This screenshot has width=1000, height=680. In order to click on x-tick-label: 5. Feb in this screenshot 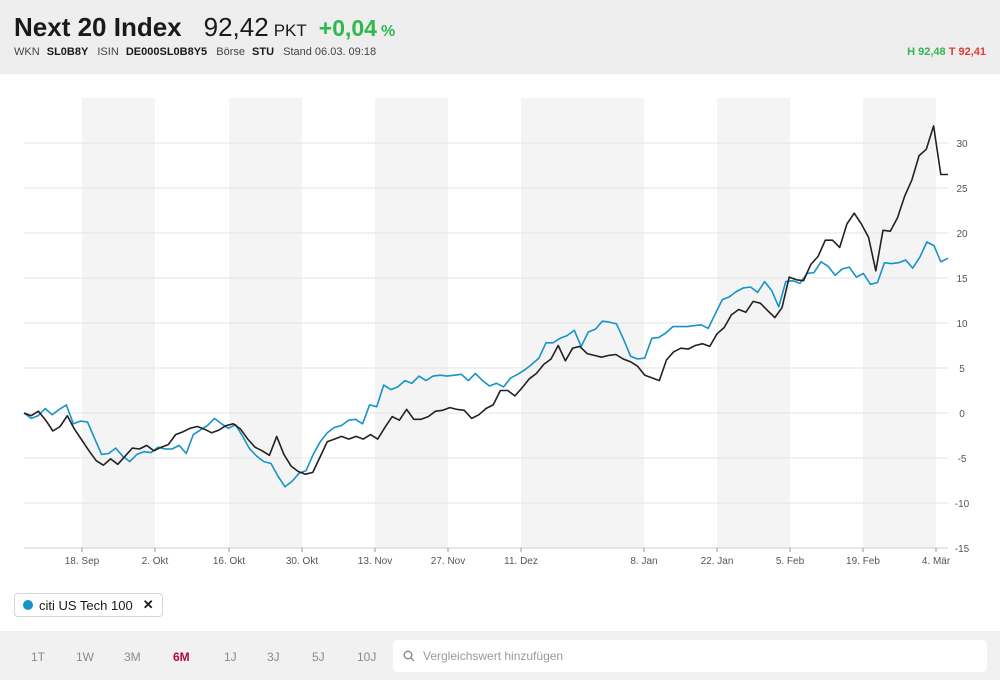, I will do `click(790, 561)`.